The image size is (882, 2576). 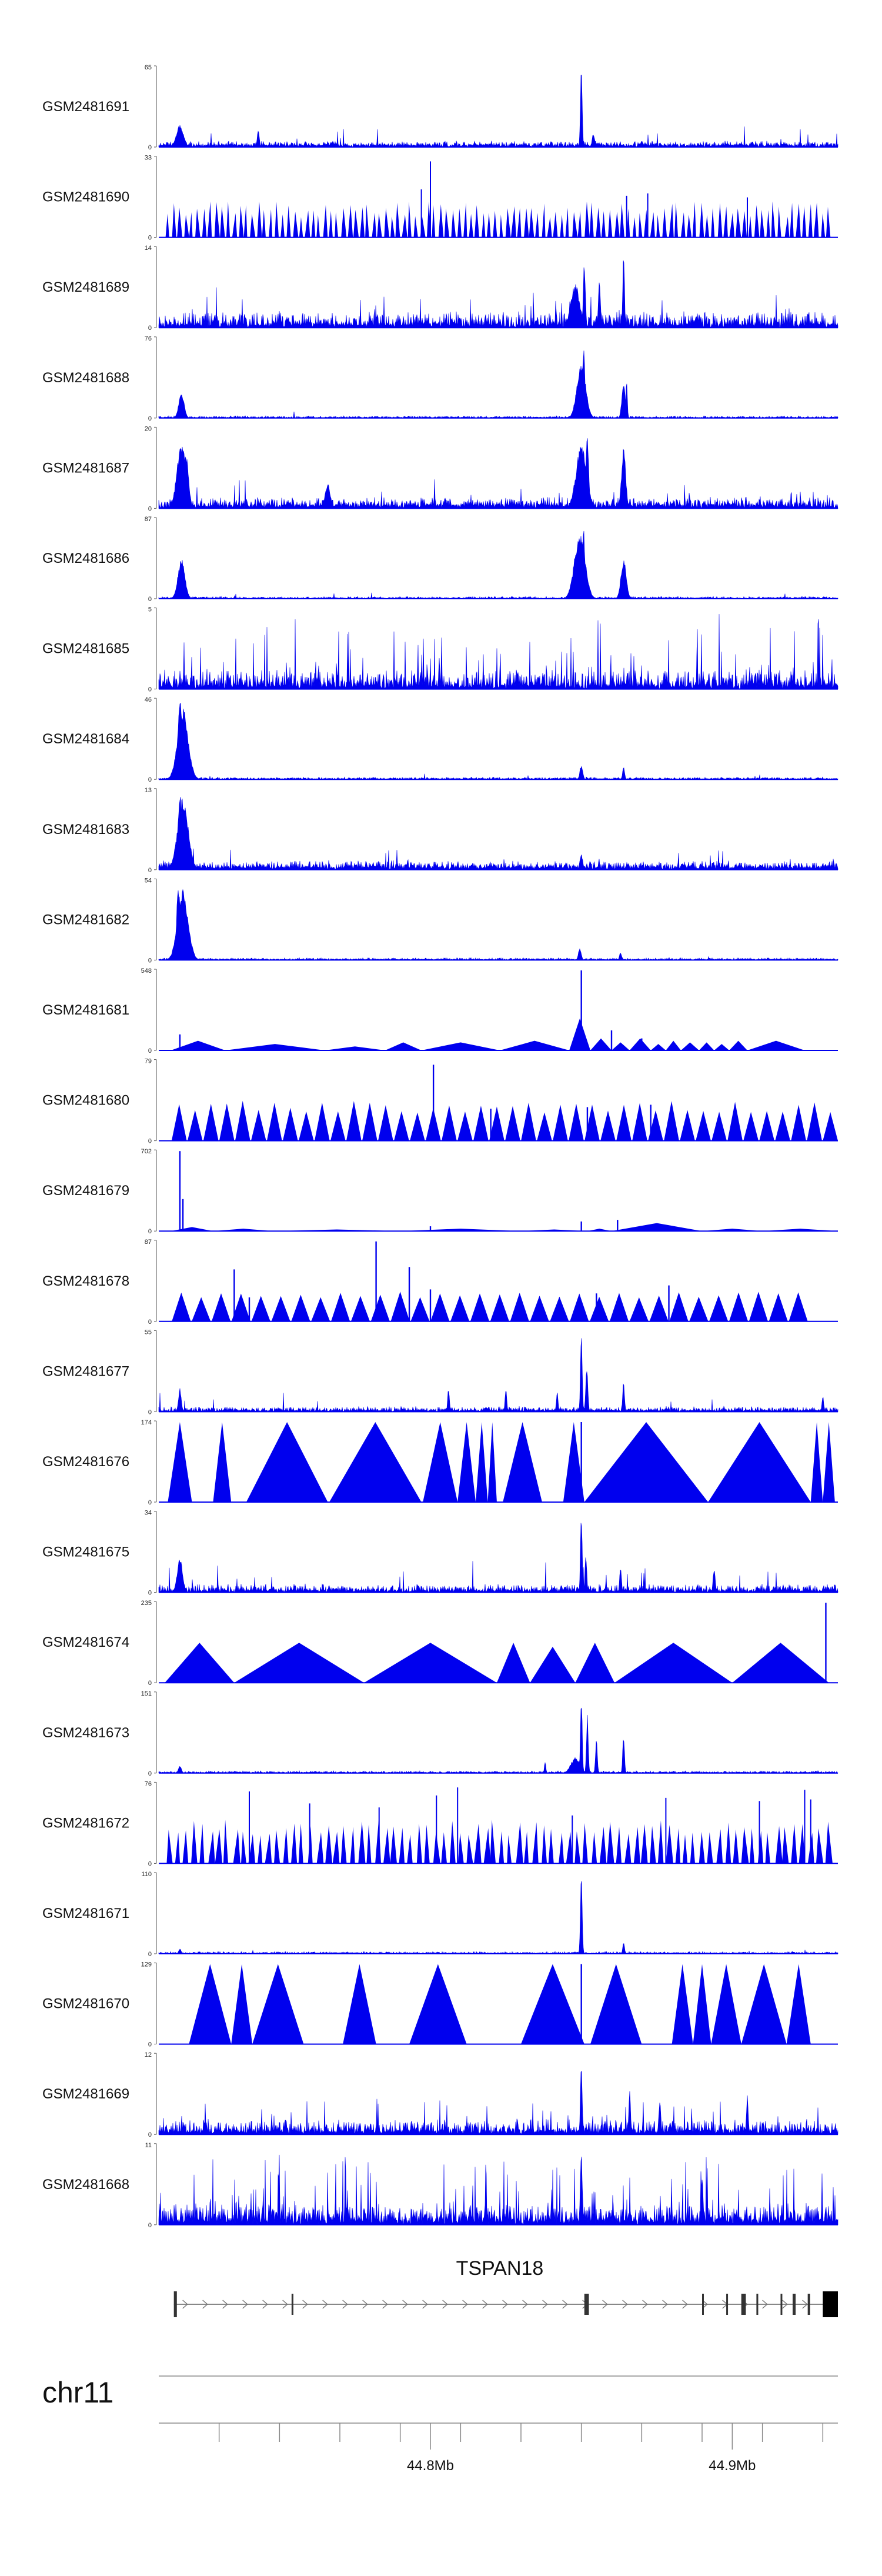 What do you see at coordinates (440, 1914) in the screenshot?
I see `track-GSM2481671: GSM2481671 110 0` at bounding box center [440, 1914].